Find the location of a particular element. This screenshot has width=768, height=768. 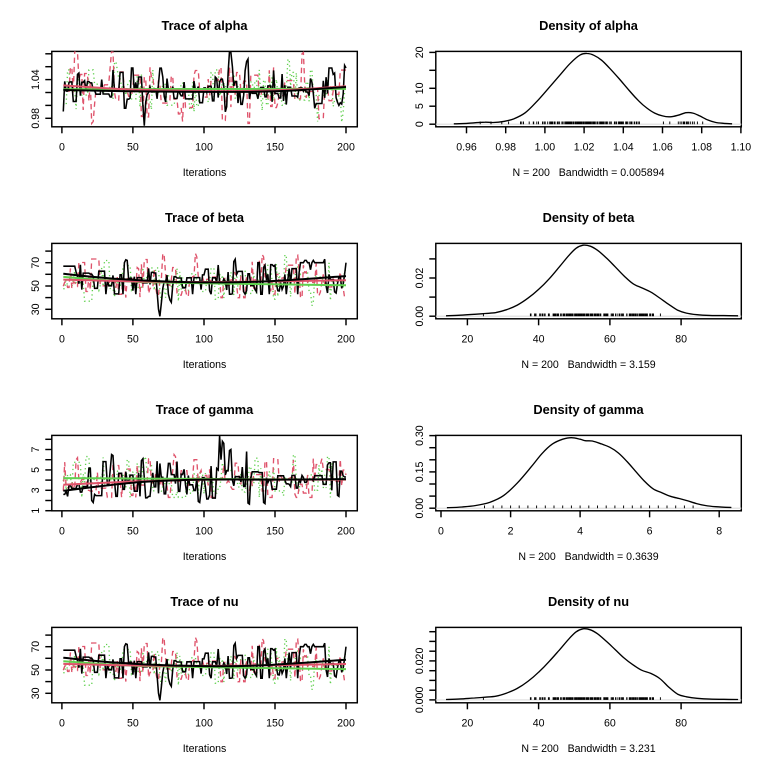

svg-text: 0.02 is located at coordinates (420, 278).